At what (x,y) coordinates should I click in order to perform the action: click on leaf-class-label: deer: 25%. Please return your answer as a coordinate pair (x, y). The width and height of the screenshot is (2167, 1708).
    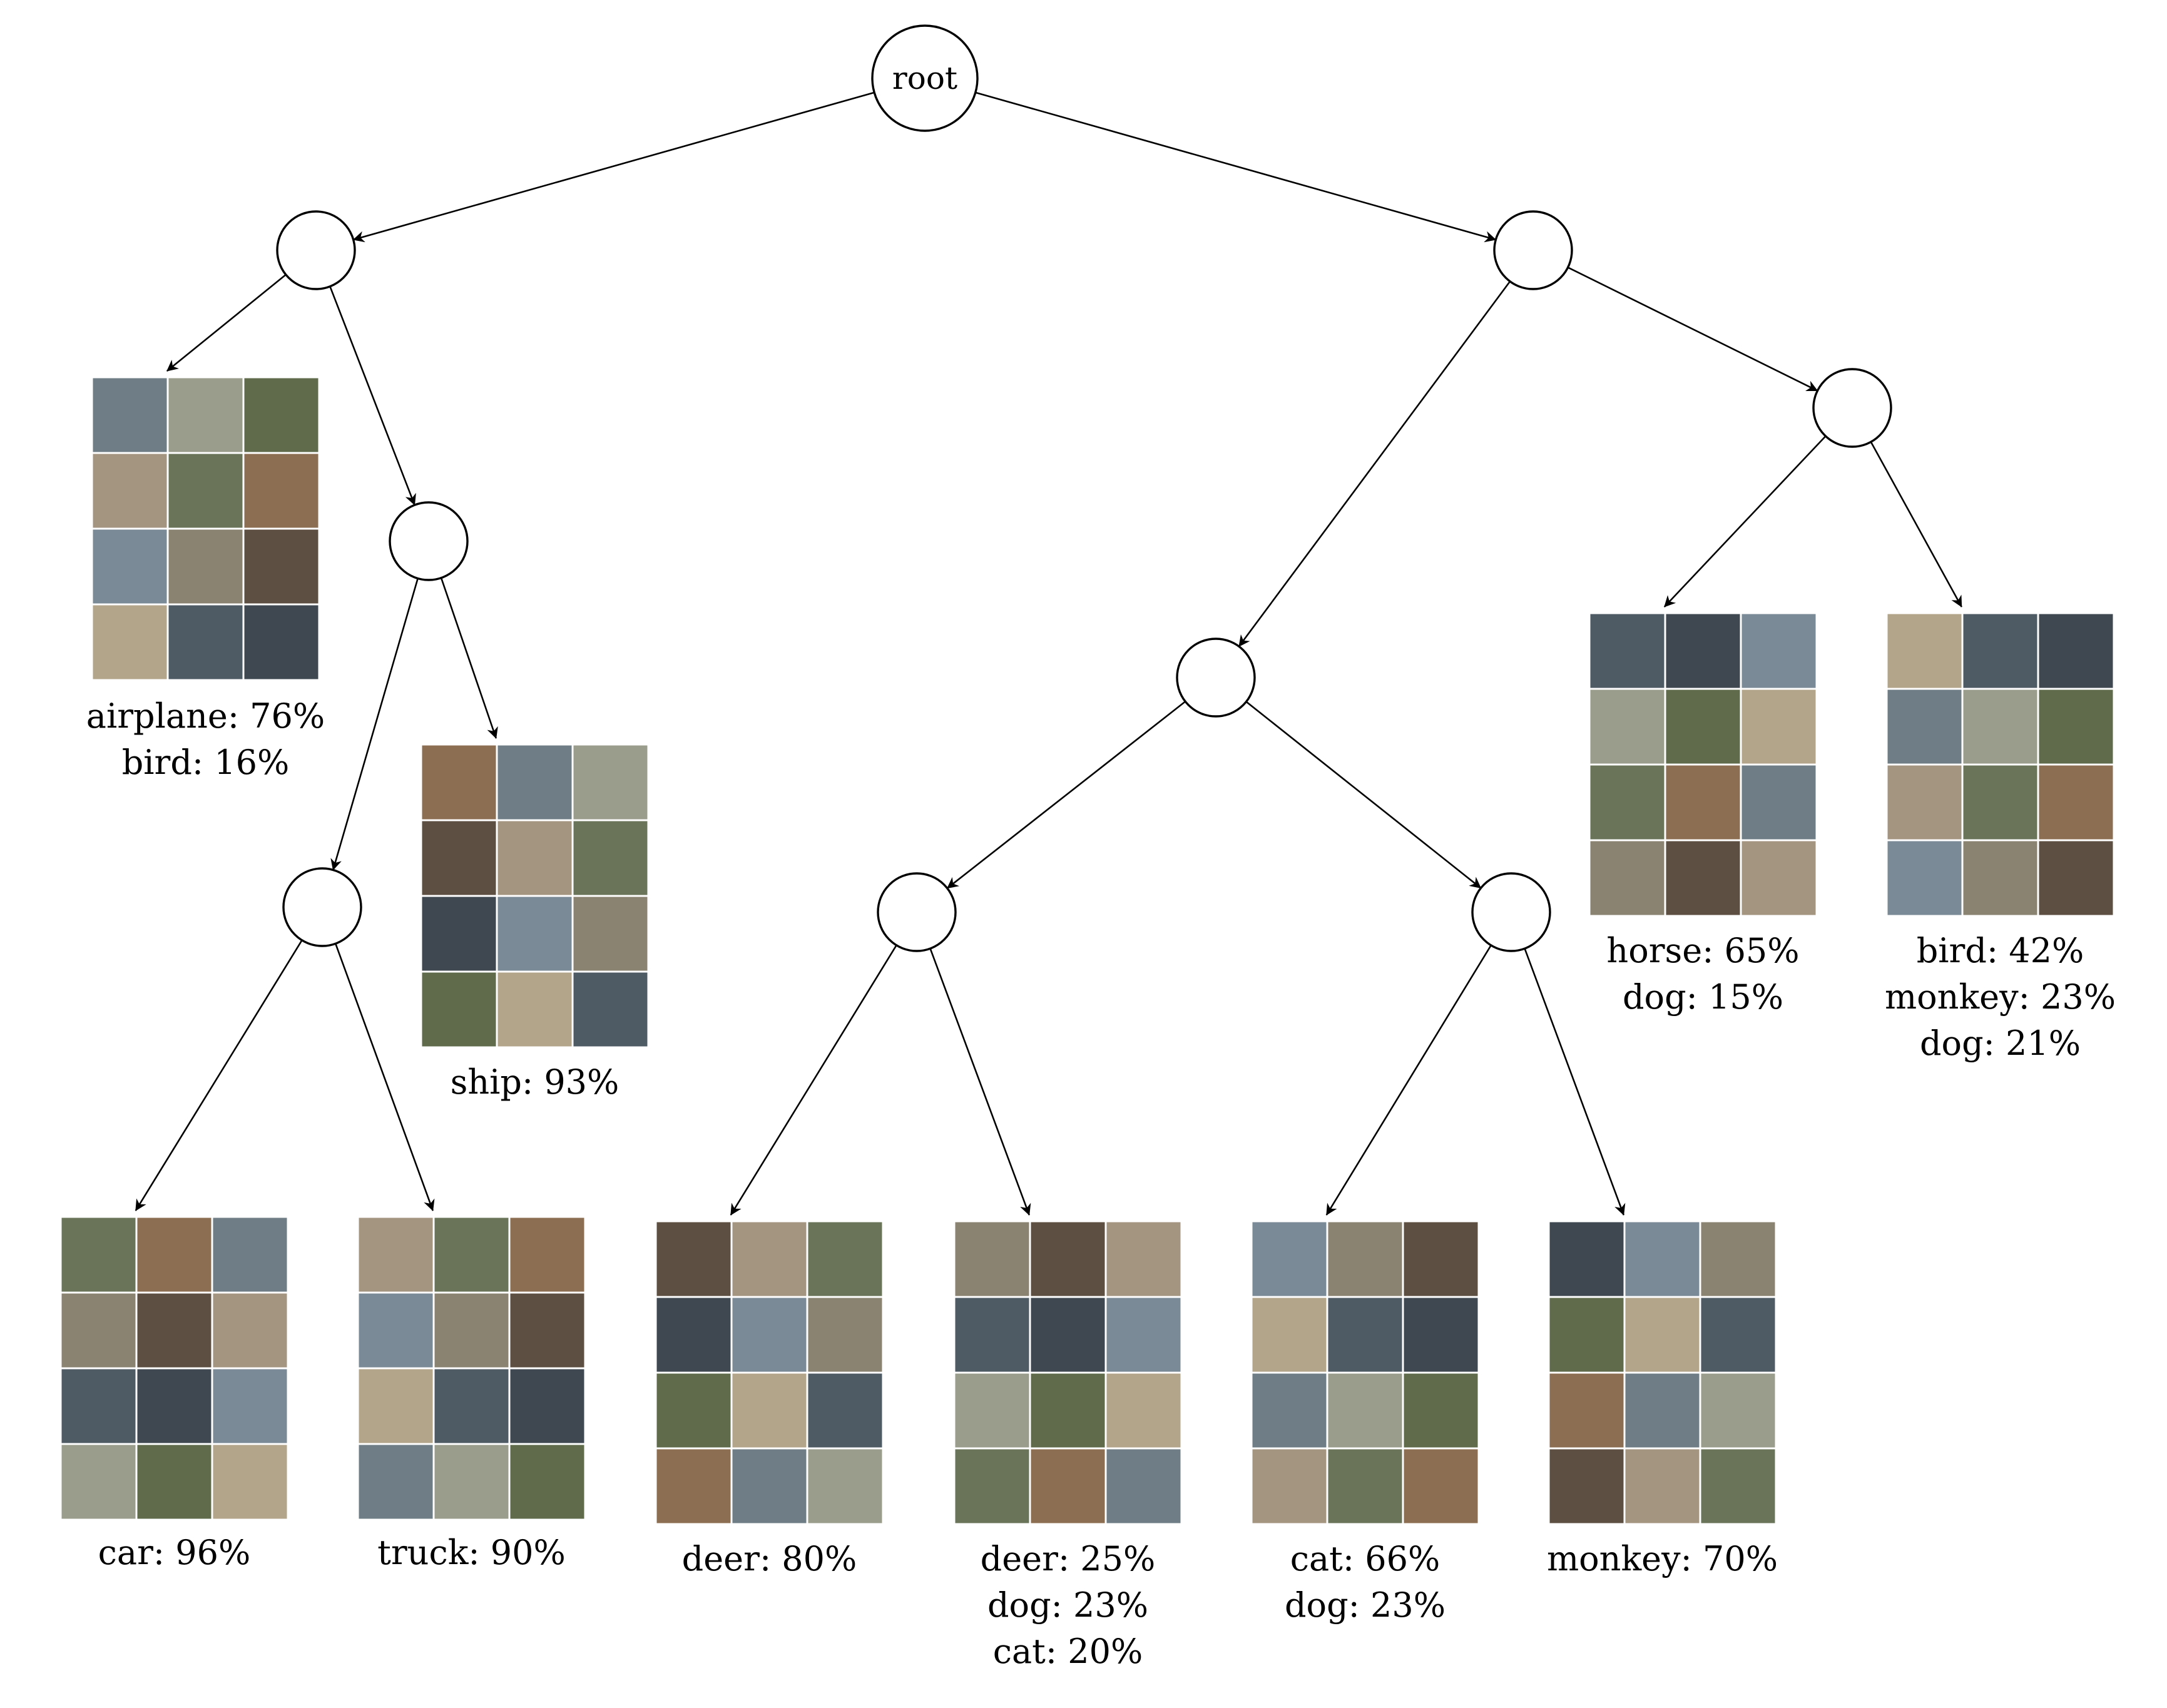
    Looking at the image, I should click on (1068, 1558).